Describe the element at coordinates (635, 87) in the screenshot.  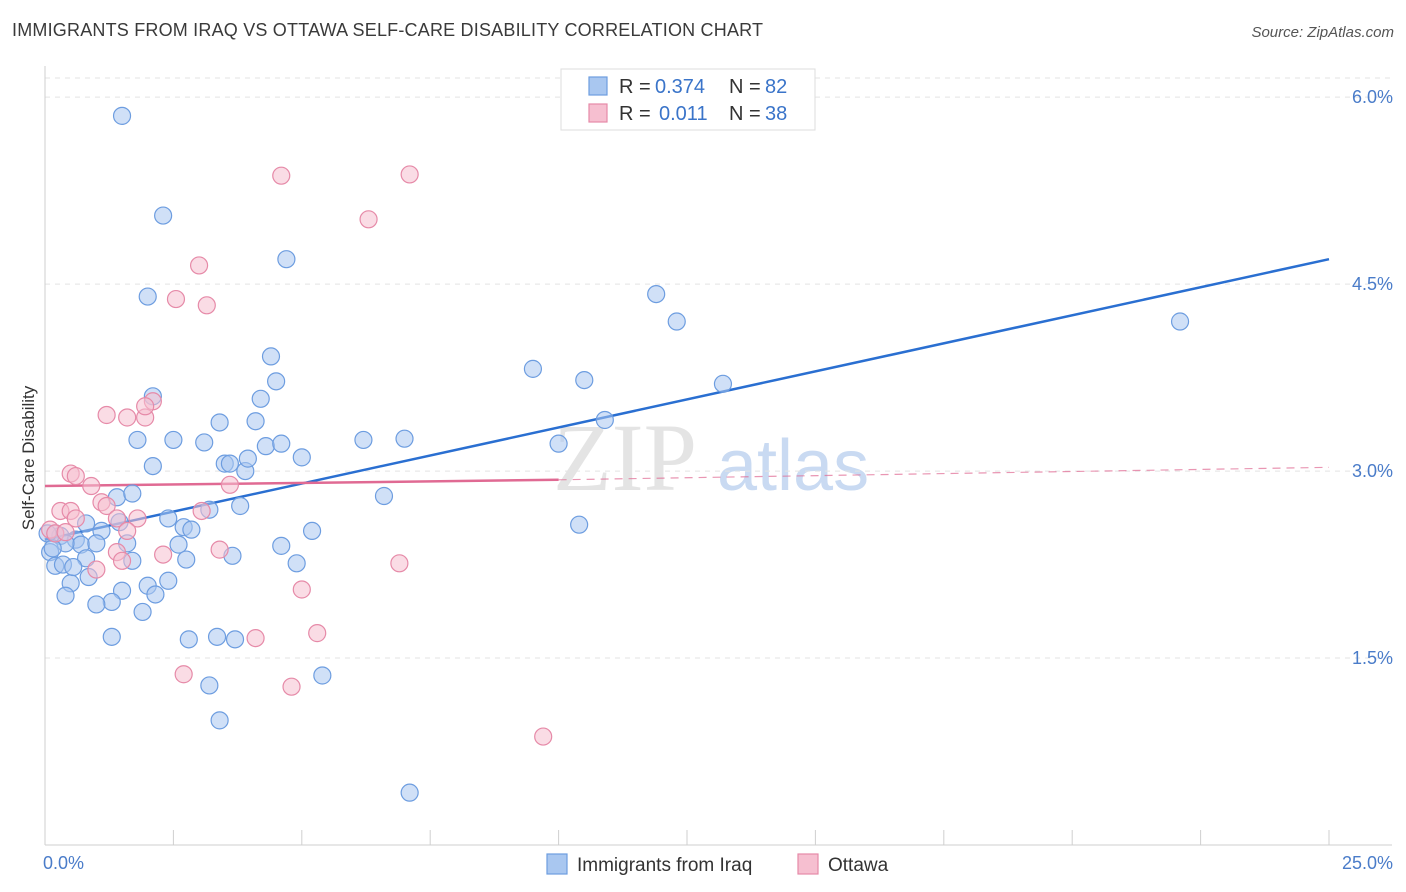
I see `legend-r-label: R =` at that location.